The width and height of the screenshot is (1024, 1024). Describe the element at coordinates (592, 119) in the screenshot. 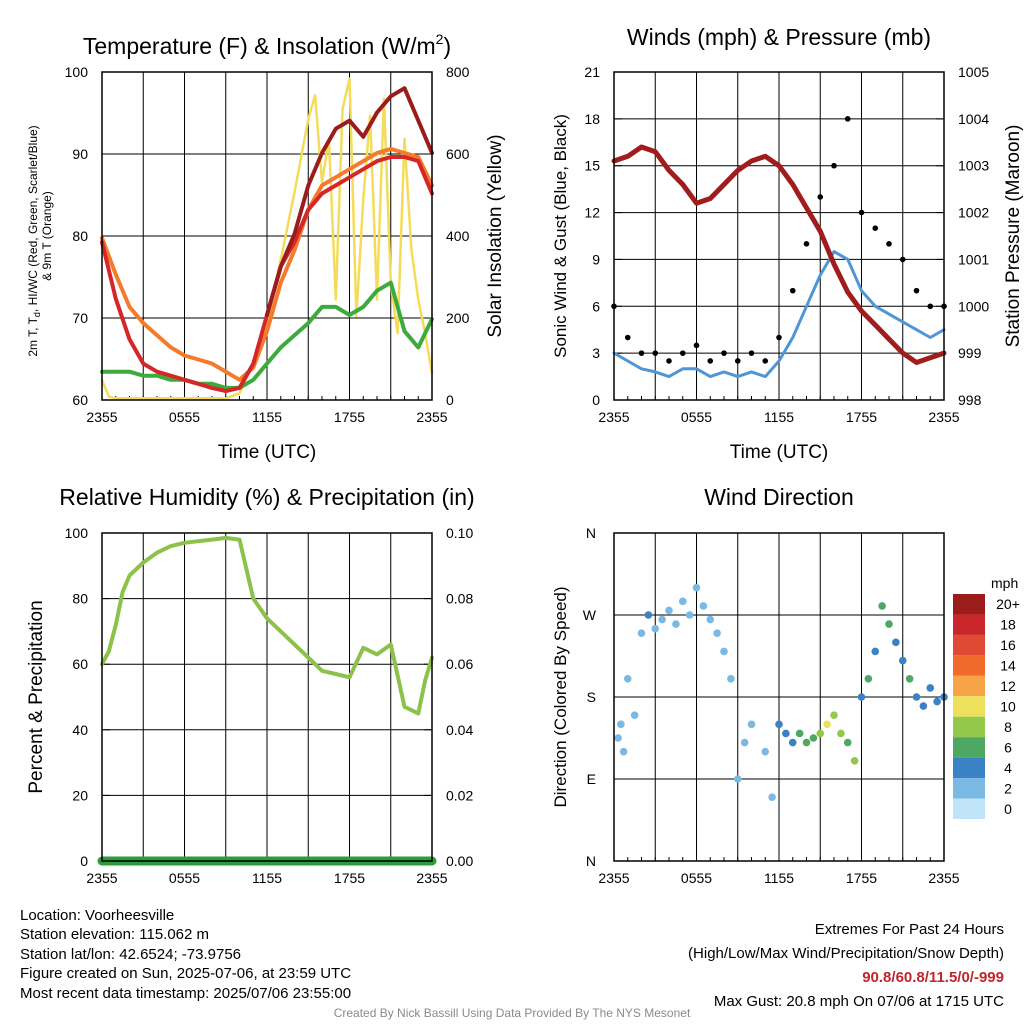

I see `wind-y-tick-label: 18` at that location.